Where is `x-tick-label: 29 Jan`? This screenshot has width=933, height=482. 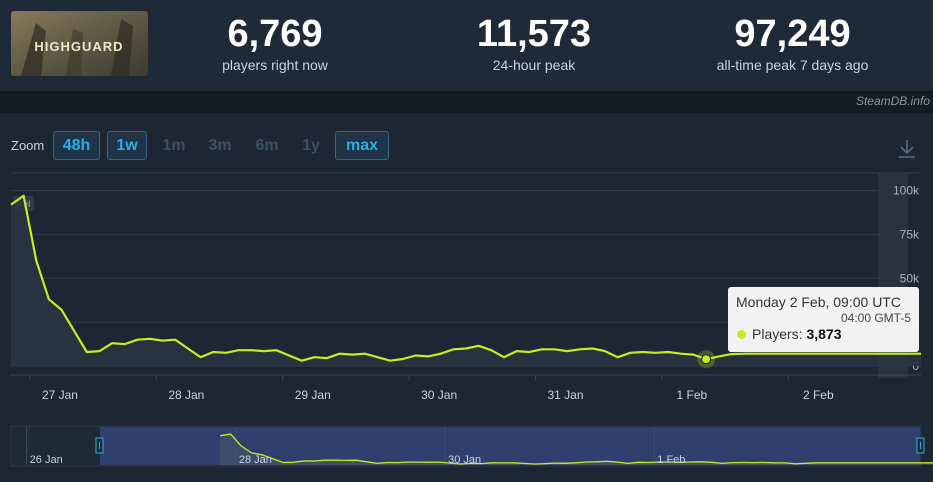 x-tick-label: 29 Jan is located at coordinates (313, 395).